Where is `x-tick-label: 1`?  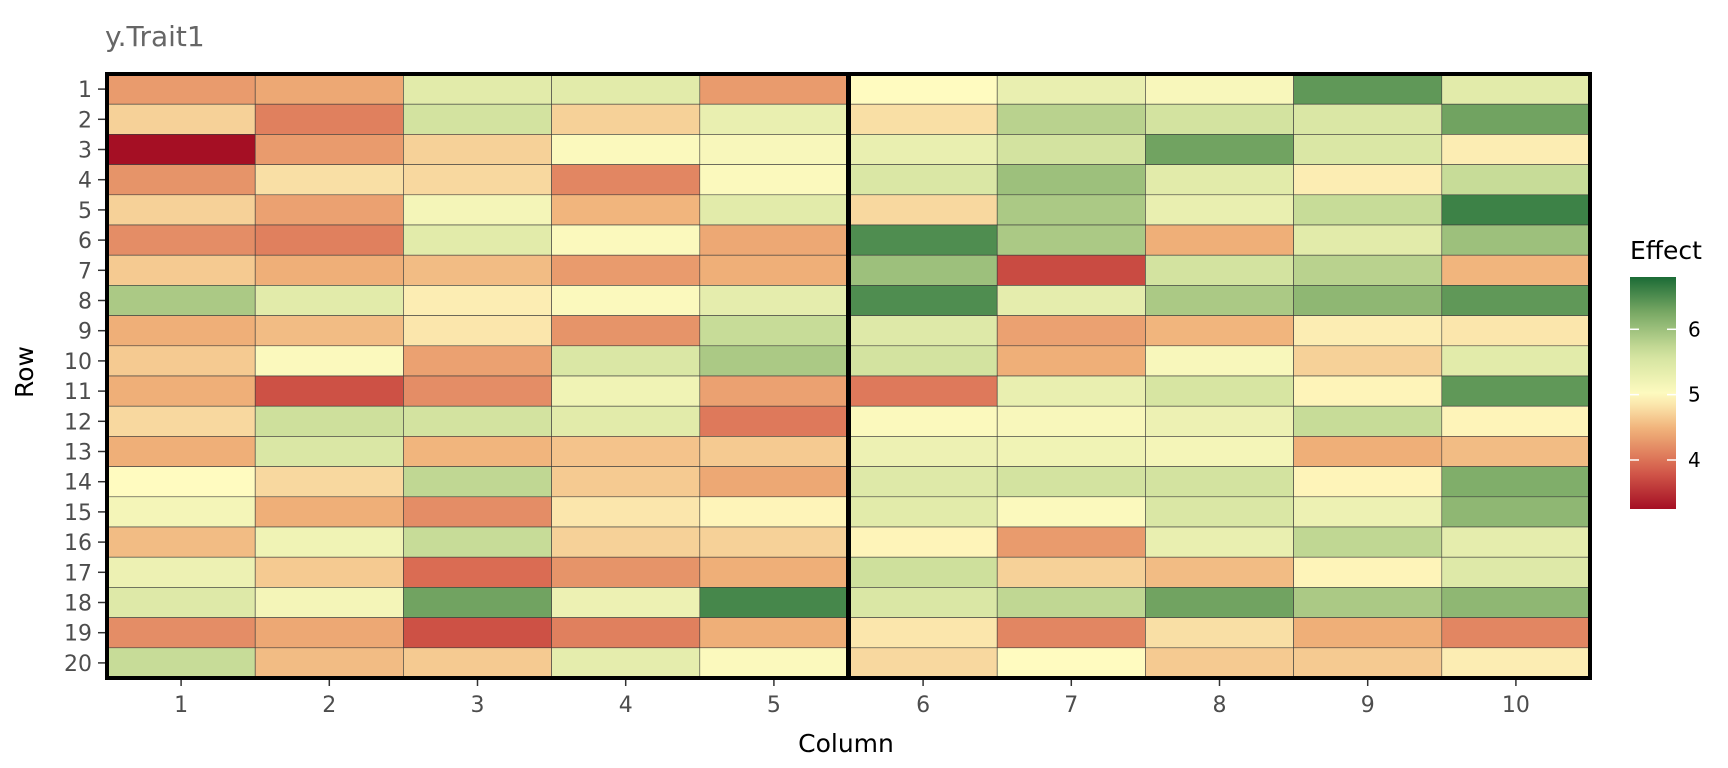 x-tick-label: 1 is located at coordinates (181, 705).